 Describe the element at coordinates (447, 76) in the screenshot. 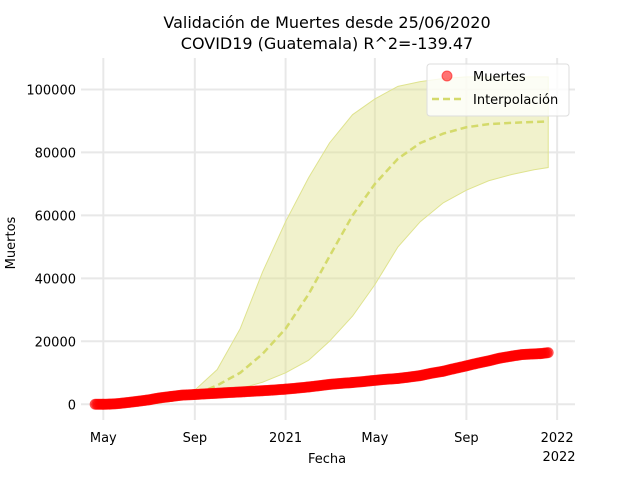

I see `legend-marker-deaths` at that location.